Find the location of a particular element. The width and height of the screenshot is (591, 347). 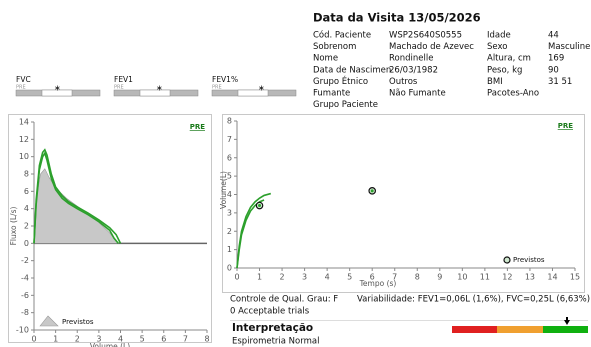

field-label: Grupo Étnico is located at coordinates (340, 81).